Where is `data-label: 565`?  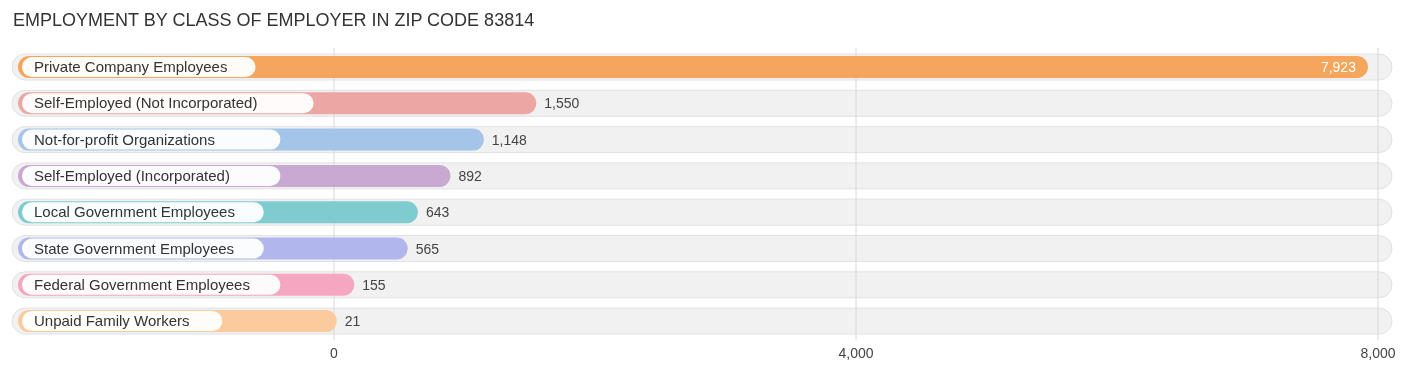 data-label: 565 is located at coordinates (427, 248).